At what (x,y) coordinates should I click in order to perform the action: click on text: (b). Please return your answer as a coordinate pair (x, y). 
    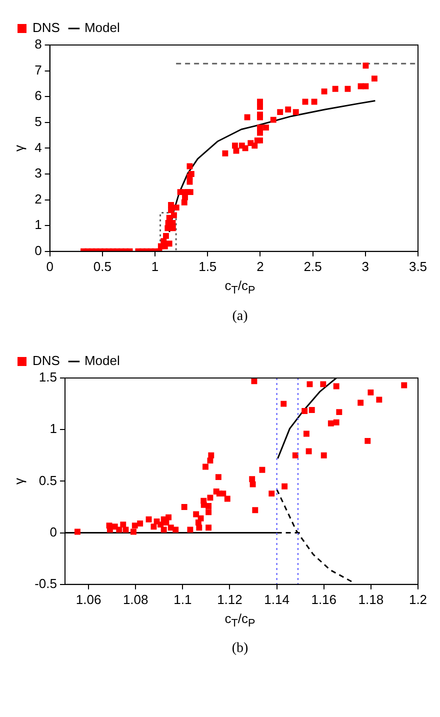
    Looking at the image, I should click on (240, 649).